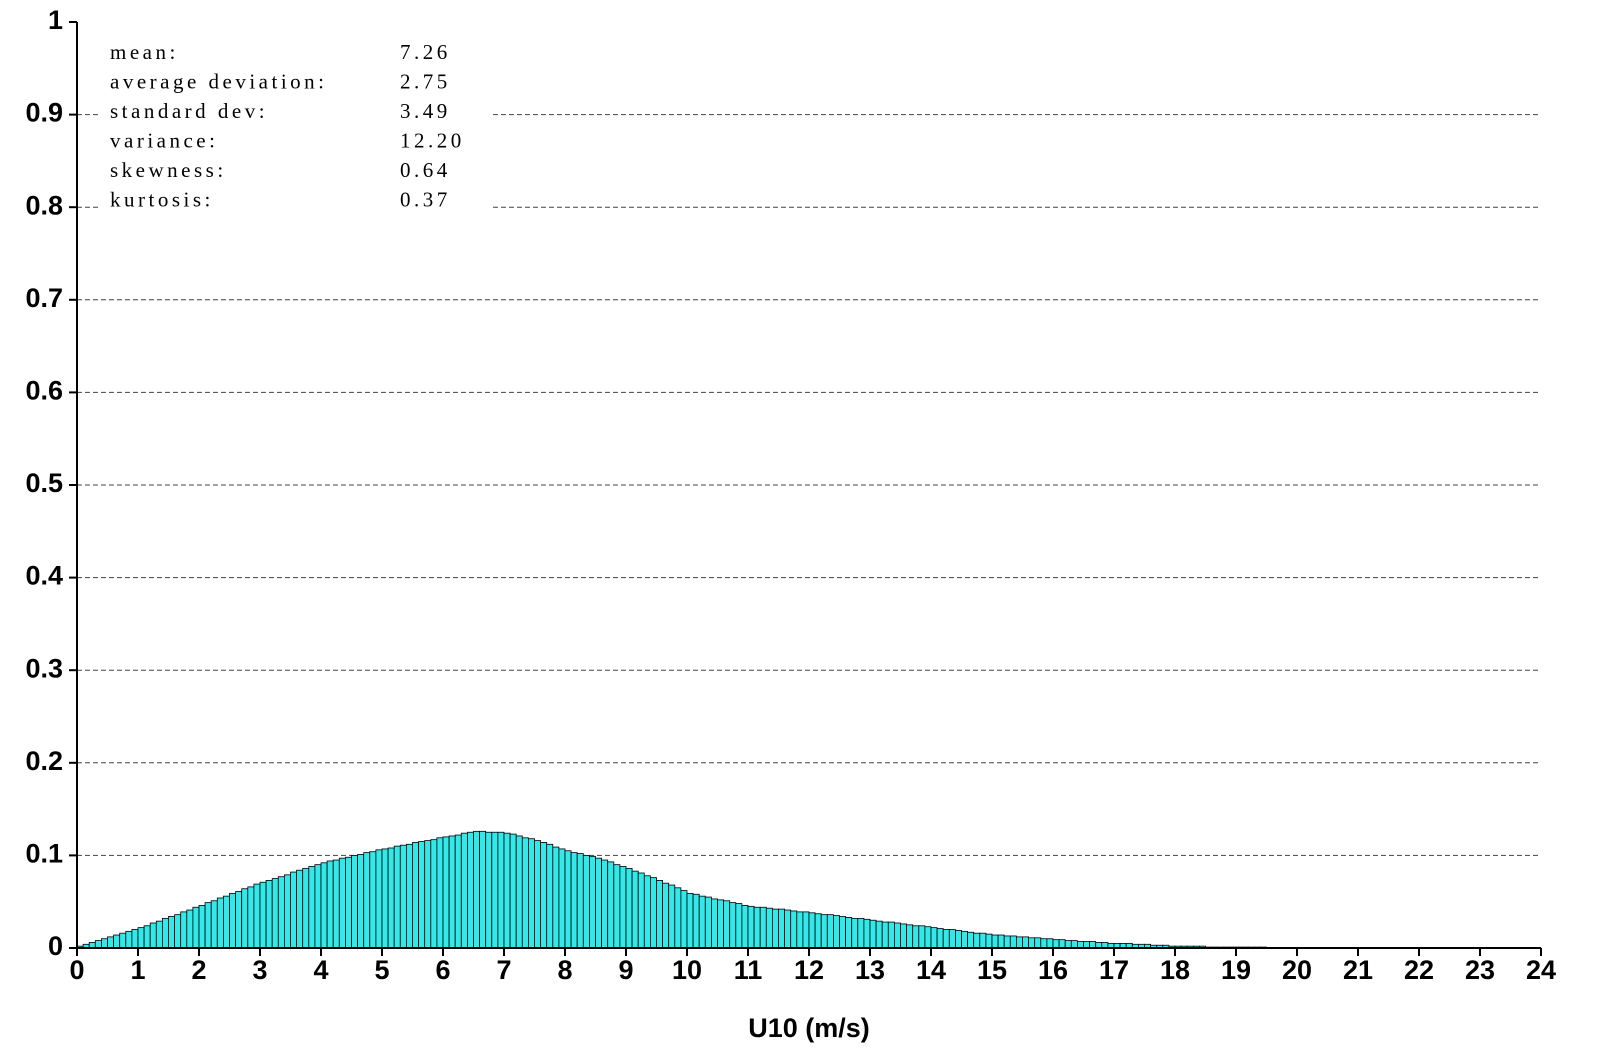 The height and width of the screenshot is (1052, 1603). Describe the element at coordinates (44, 483) in the screenshot. I see `y-tick-label: 0.5` at that location.